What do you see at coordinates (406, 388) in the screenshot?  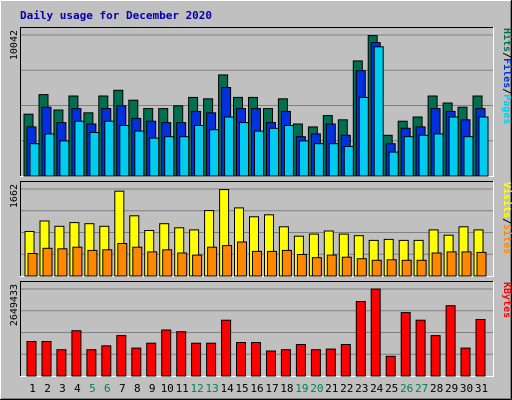 I see `x-tick-label-day-26: 26` at bounding box center [406, 388].